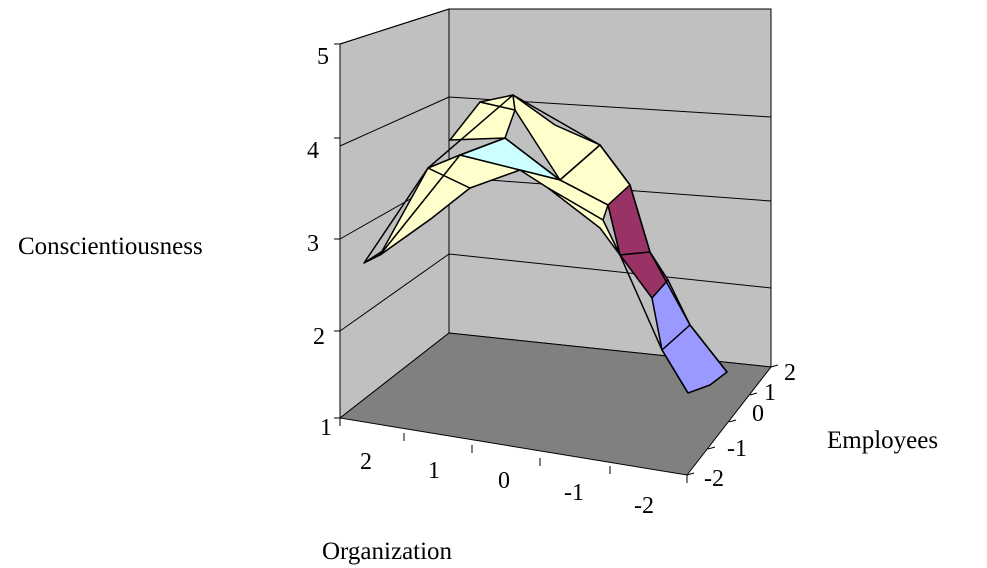 The width and height of the screenshot is (987, 568). Describe the element at coordinates (434, 471) in the screenshot. I see `x-tick-label: 1` at that location.